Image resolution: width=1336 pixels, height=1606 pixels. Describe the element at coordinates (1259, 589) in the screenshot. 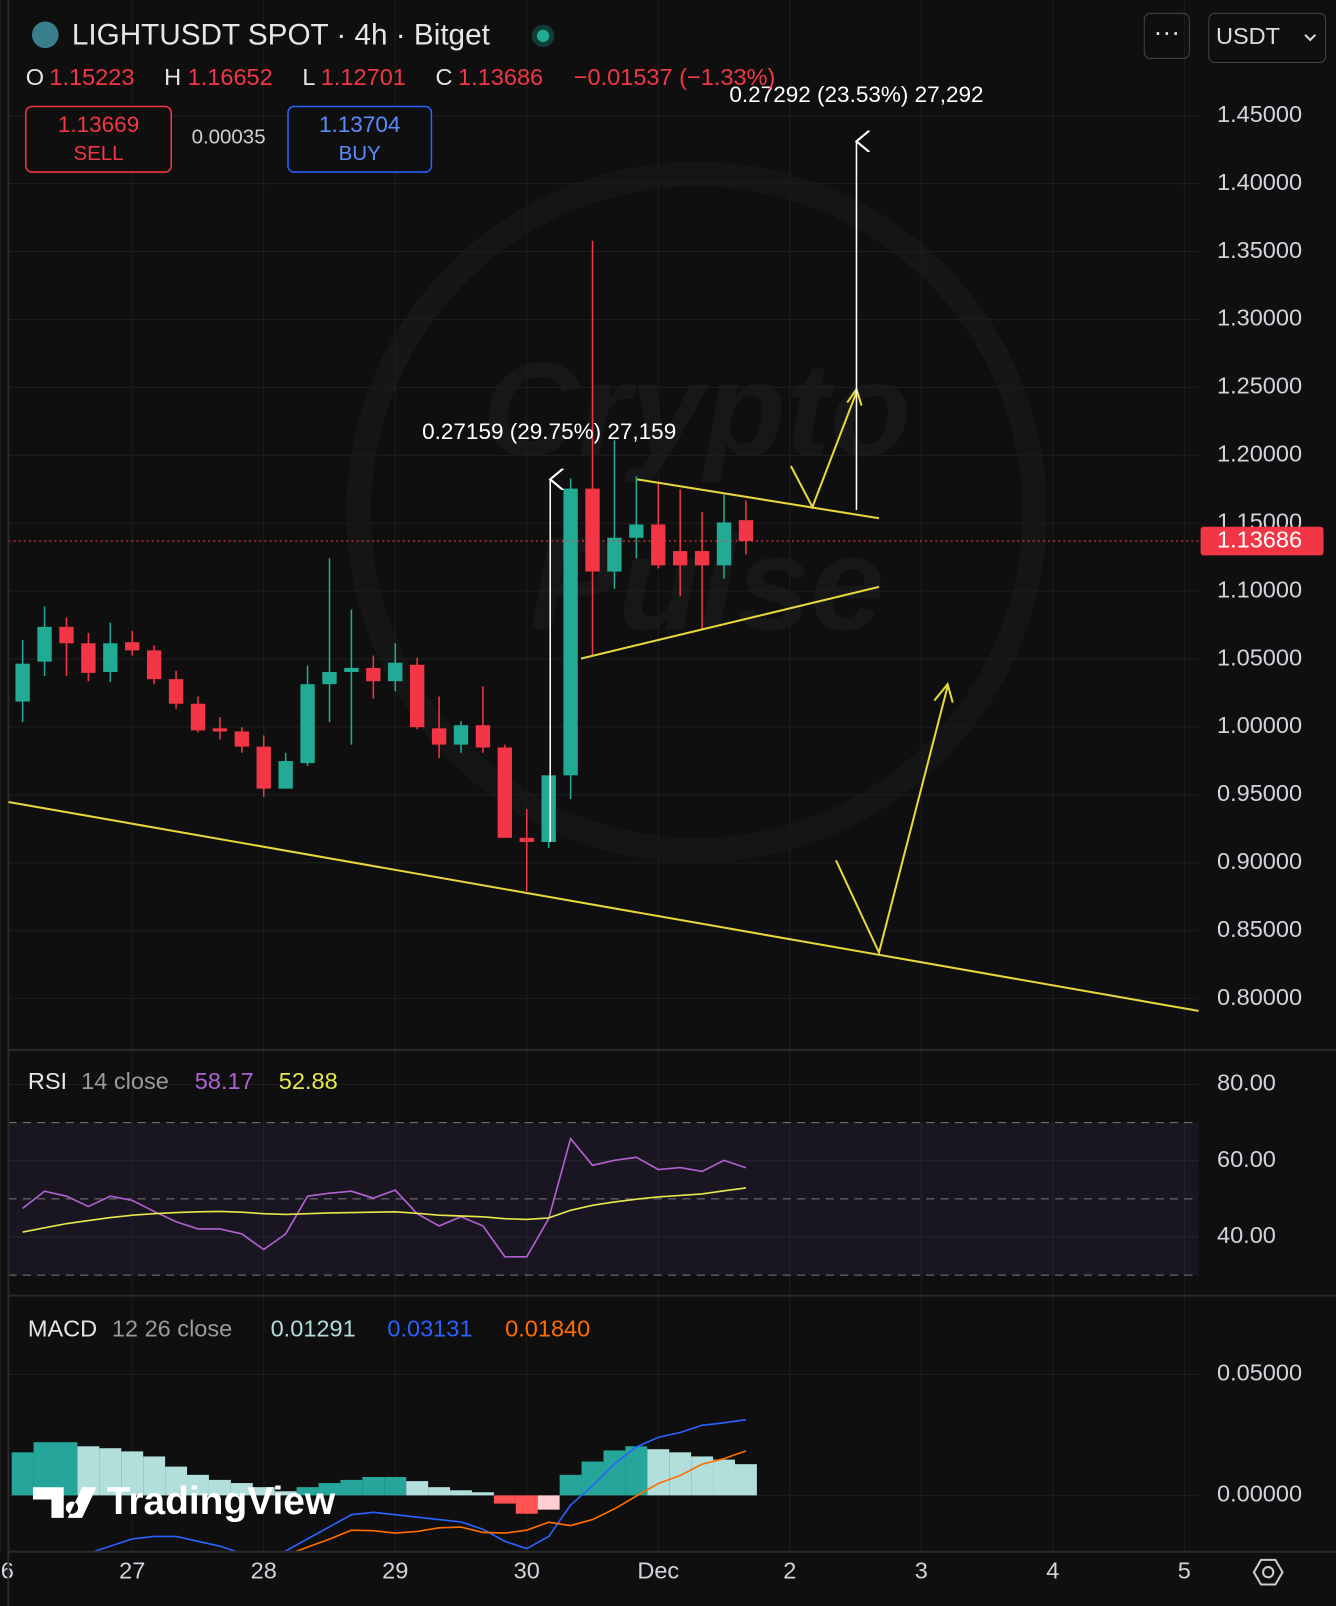

I see `y-tick-label: 1.10000` at that location.